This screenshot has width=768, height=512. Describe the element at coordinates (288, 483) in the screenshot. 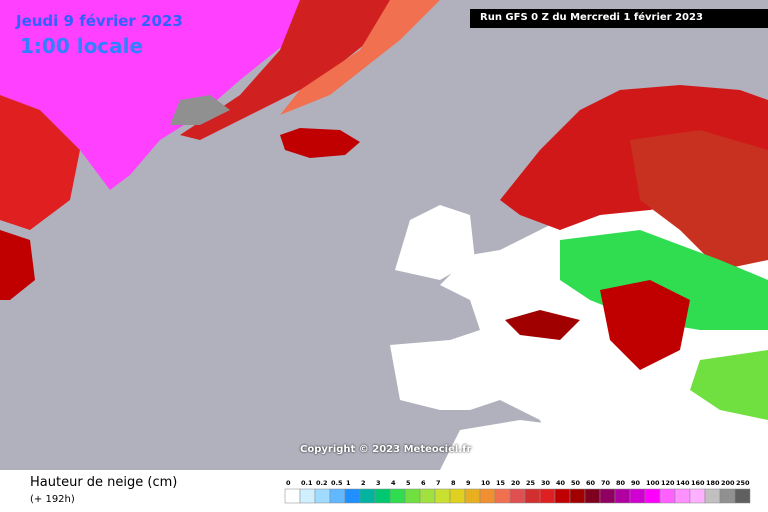

I see `legend-label: 0` at that location.